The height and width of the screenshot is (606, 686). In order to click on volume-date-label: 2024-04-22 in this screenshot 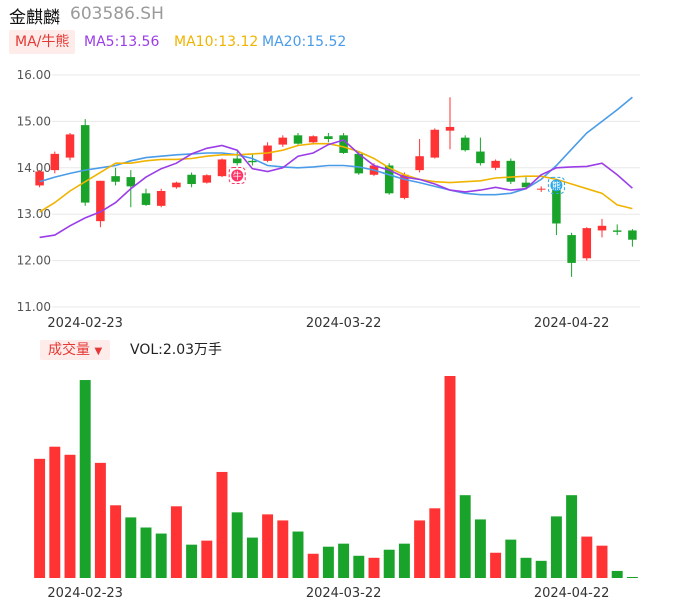, I will do `click(572, 593)`.